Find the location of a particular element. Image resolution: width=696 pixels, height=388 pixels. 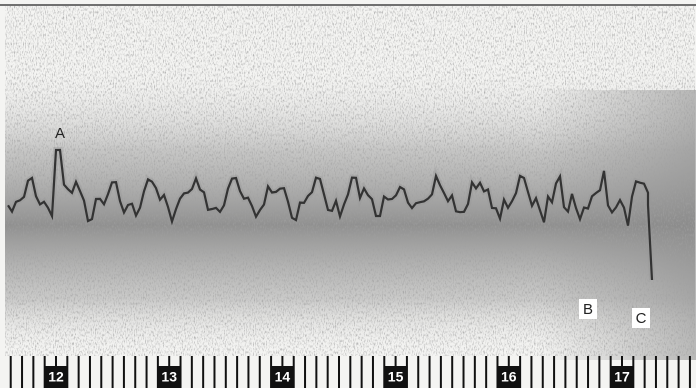

marker-label: A is located at coordinates (60, 133).